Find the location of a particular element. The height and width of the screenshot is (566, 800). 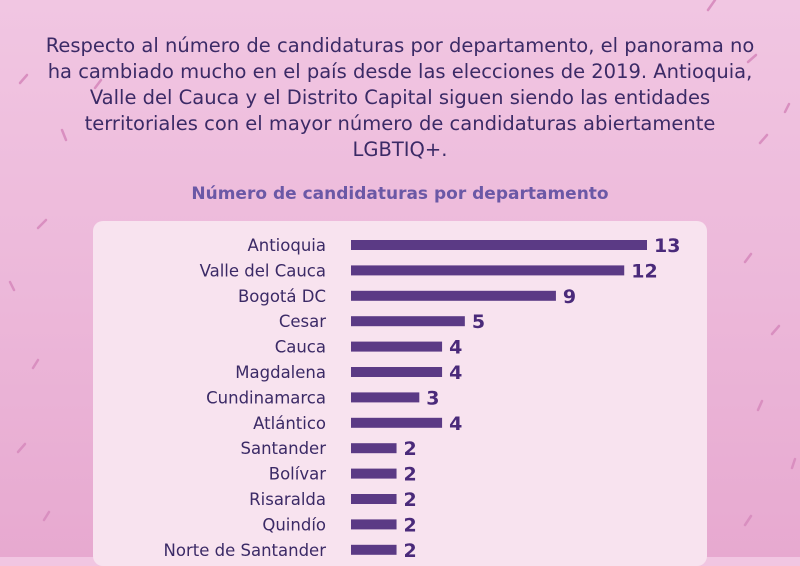

value-label: 9 is located at coordinates (569, 297).